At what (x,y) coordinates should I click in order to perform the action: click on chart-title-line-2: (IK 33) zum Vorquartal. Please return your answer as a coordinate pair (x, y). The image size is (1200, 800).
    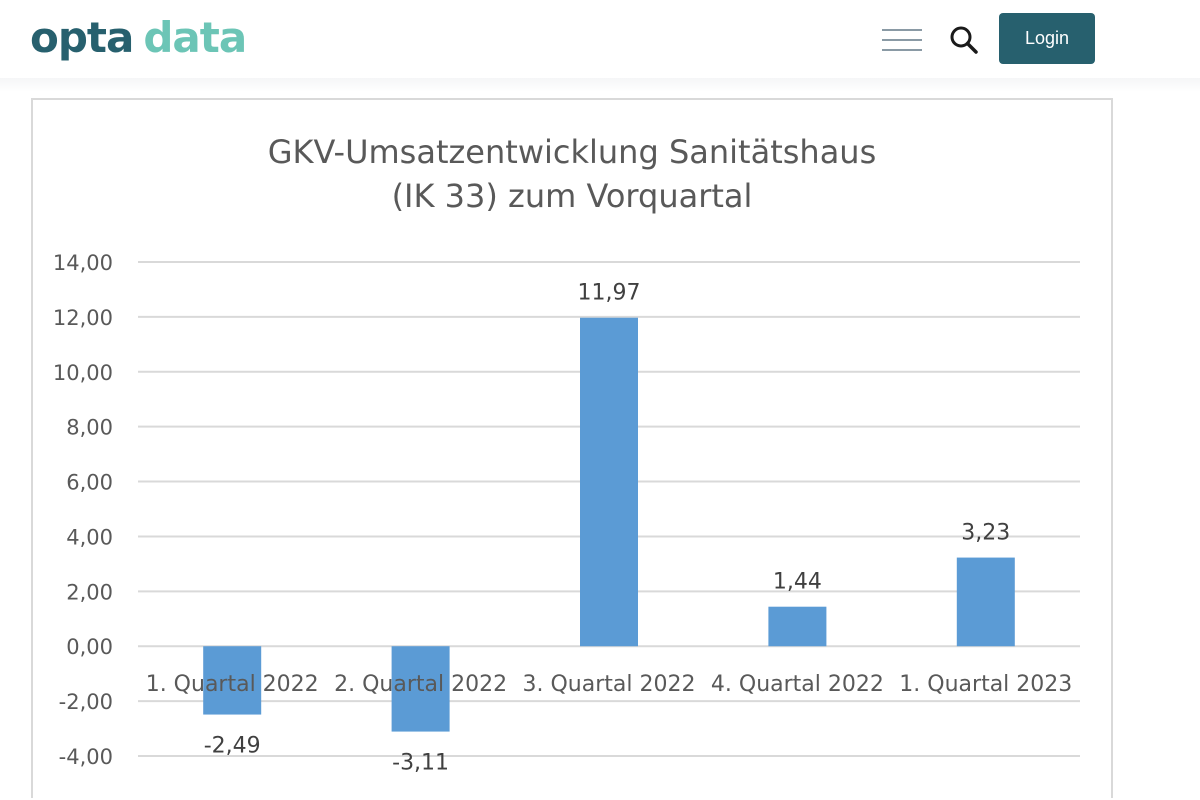
    Looking at the image, I should click on (572, 196).